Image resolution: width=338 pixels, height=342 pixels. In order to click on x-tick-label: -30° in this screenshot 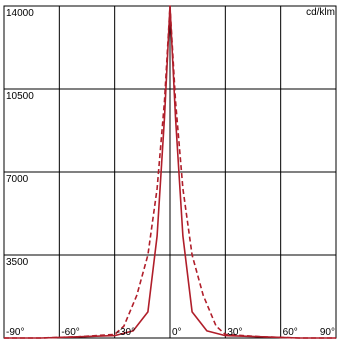, I will do `click(126, 332)`.